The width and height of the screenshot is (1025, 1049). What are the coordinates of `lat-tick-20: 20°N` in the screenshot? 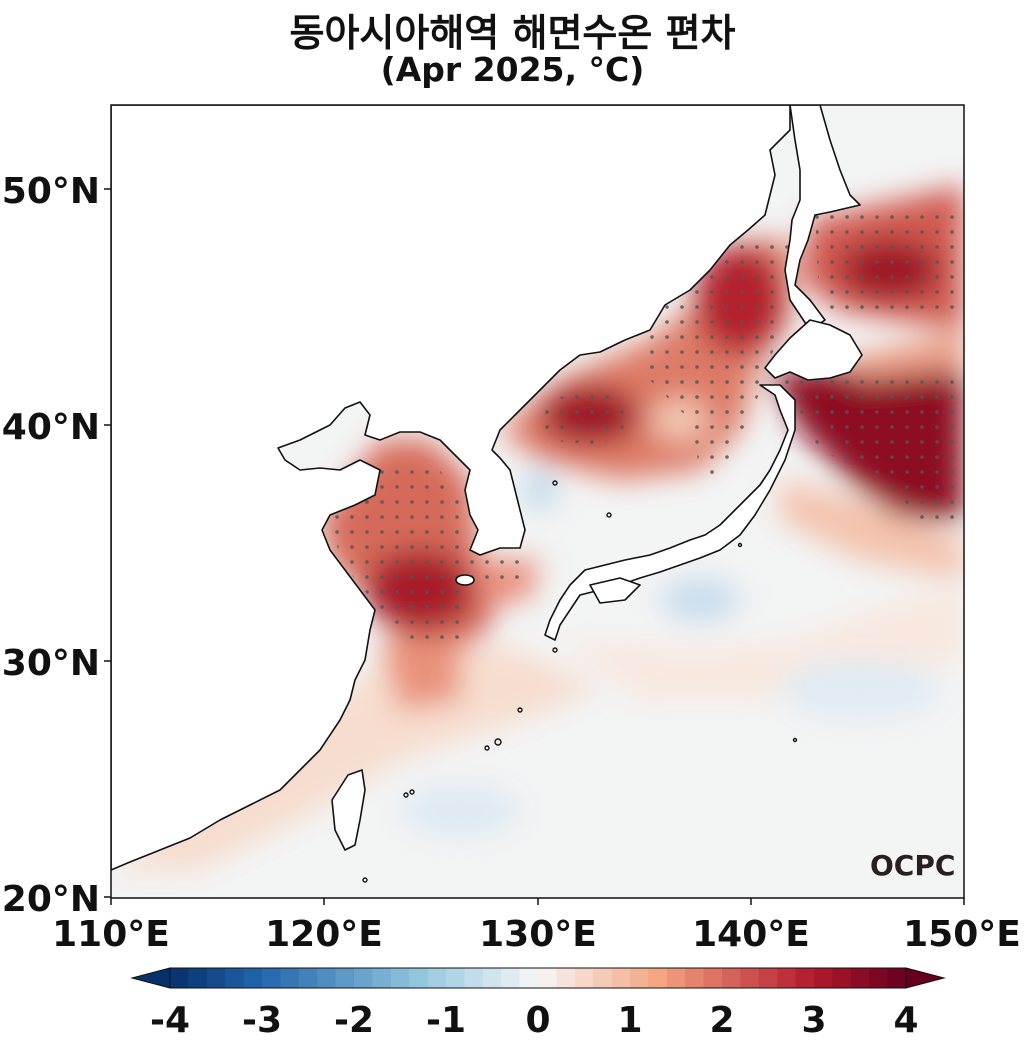 It's located at (51, 899).